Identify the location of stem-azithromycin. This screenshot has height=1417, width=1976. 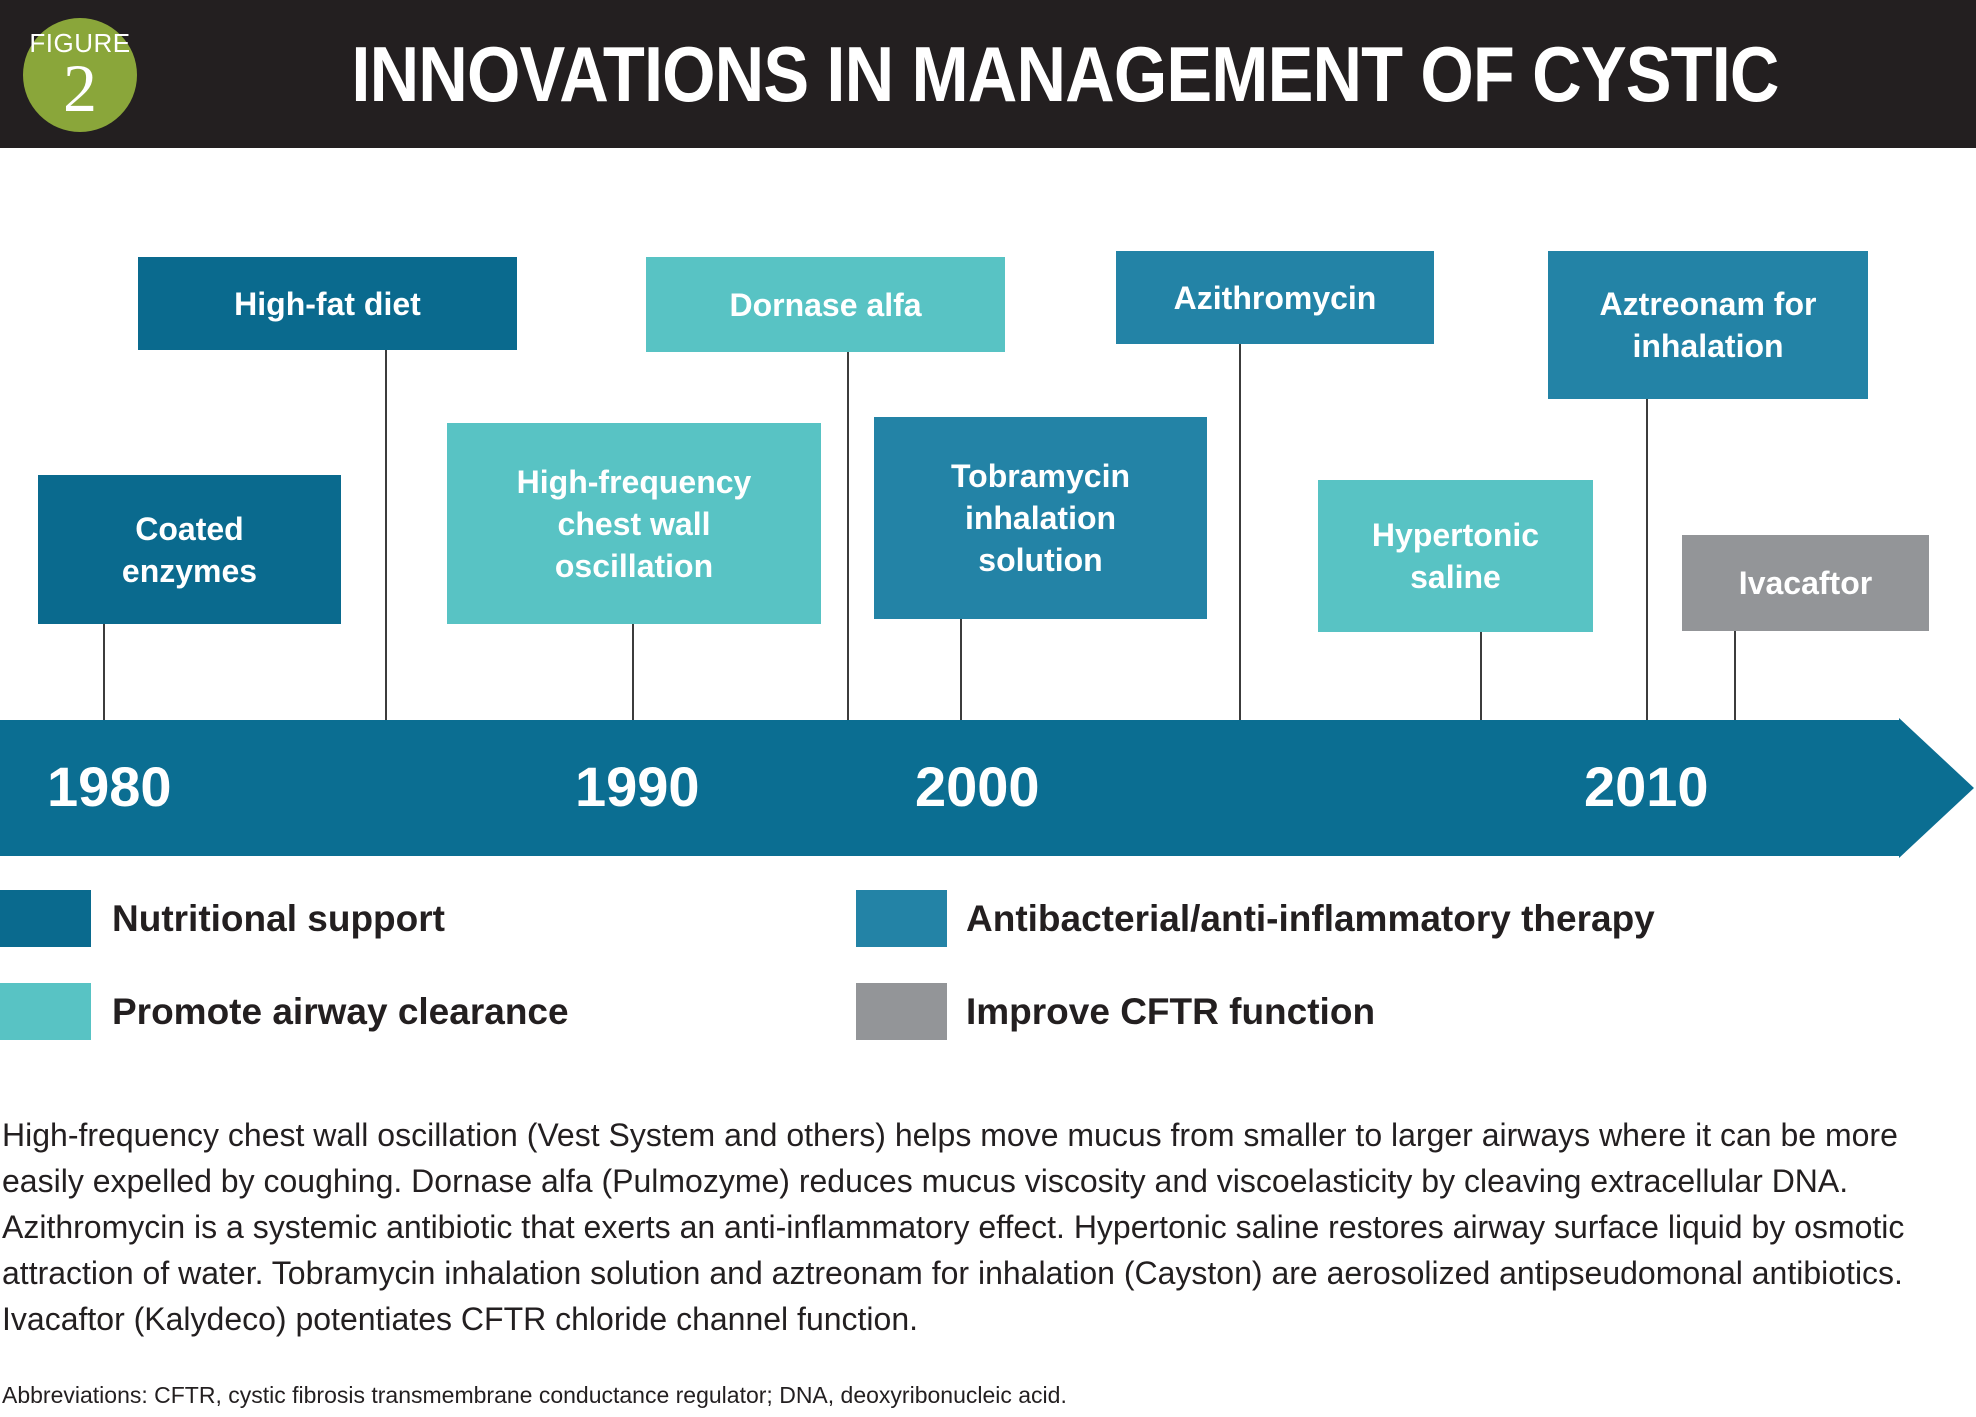
(1240, 531).